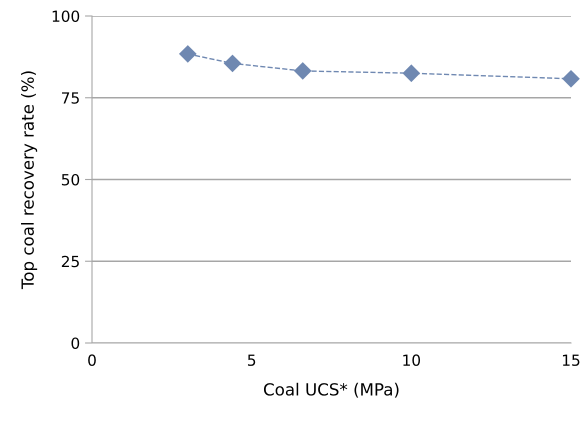 The image size is (582, 423). What do you see at coordinates (70, 98) in the screenshot?
I see `y-tick-label: 75` at bounding box center [70, 98].